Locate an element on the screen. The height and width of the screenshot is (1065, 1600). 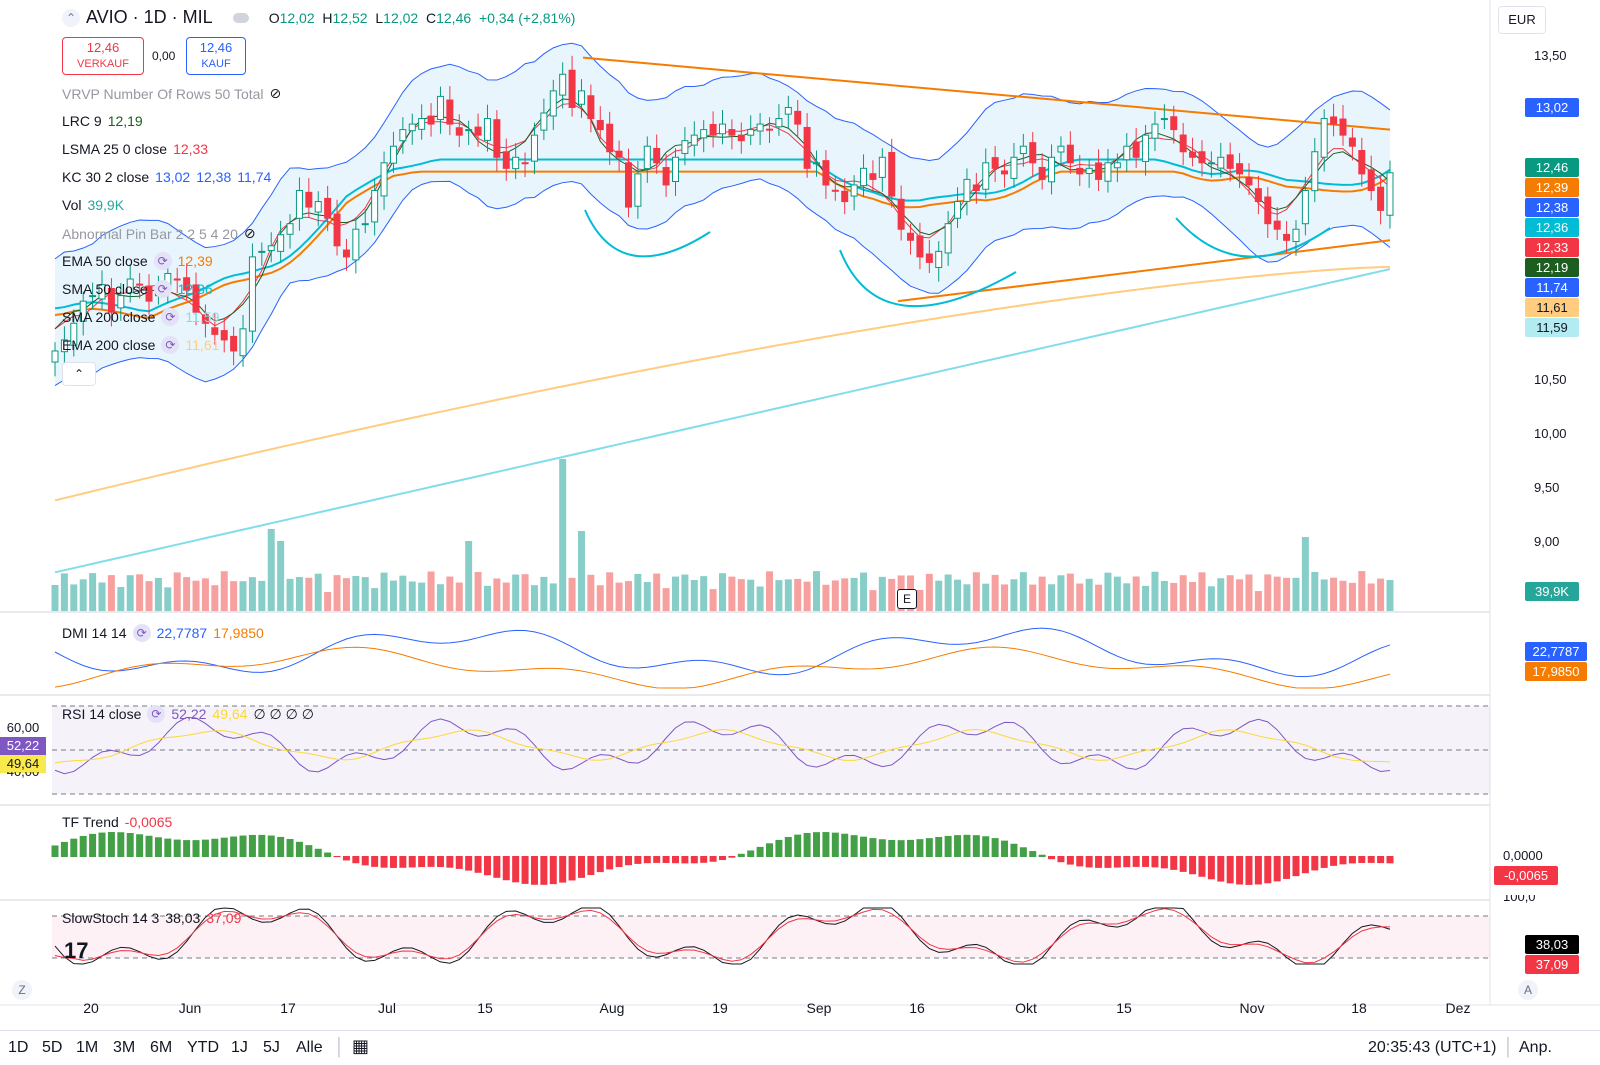
auto-scale-button: A is located at coordinates (1528, 990).